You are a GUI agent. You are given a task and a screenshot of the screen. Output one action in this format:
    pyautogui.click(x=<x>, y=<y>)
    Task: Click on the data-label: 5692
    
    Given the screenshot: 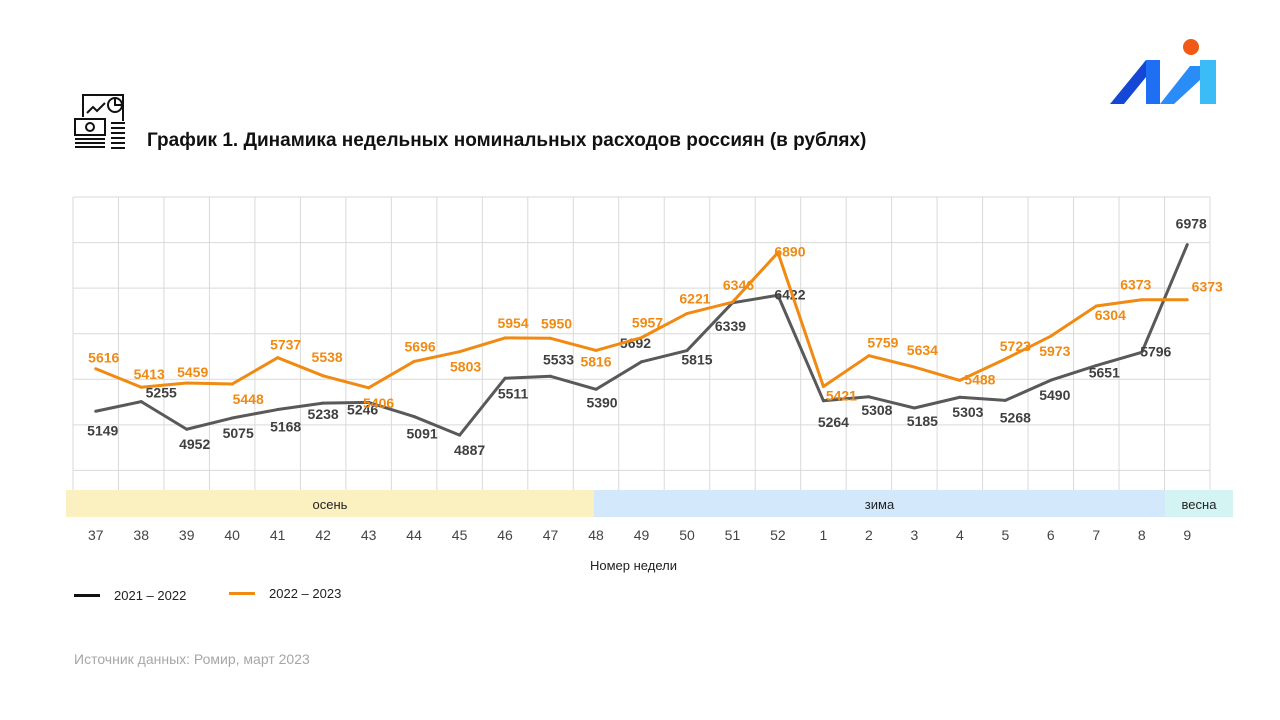 What is the action you would take?
    pyautogui.click(x=635, y=343)
    